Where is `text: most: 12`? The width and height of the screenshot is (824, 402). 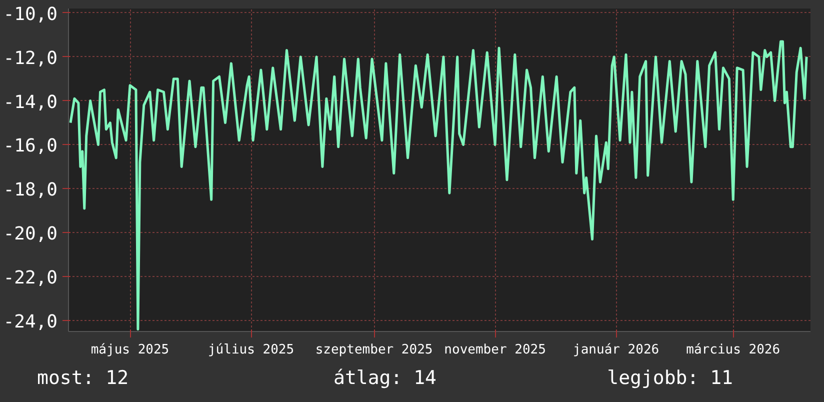
text: most: 12 is located at coordinates (83, 378).